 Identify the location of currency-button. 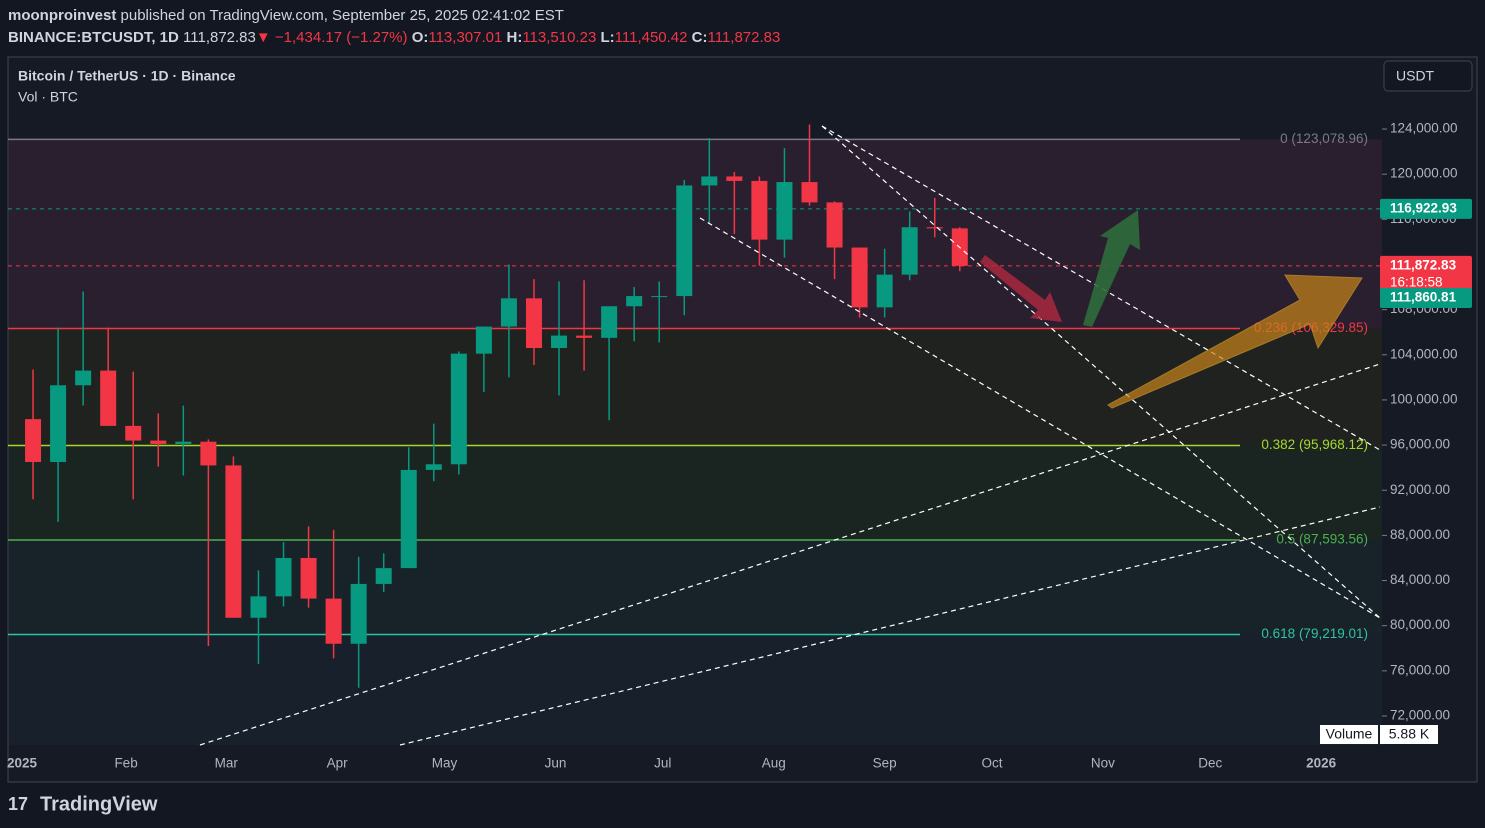
(1428, 76).